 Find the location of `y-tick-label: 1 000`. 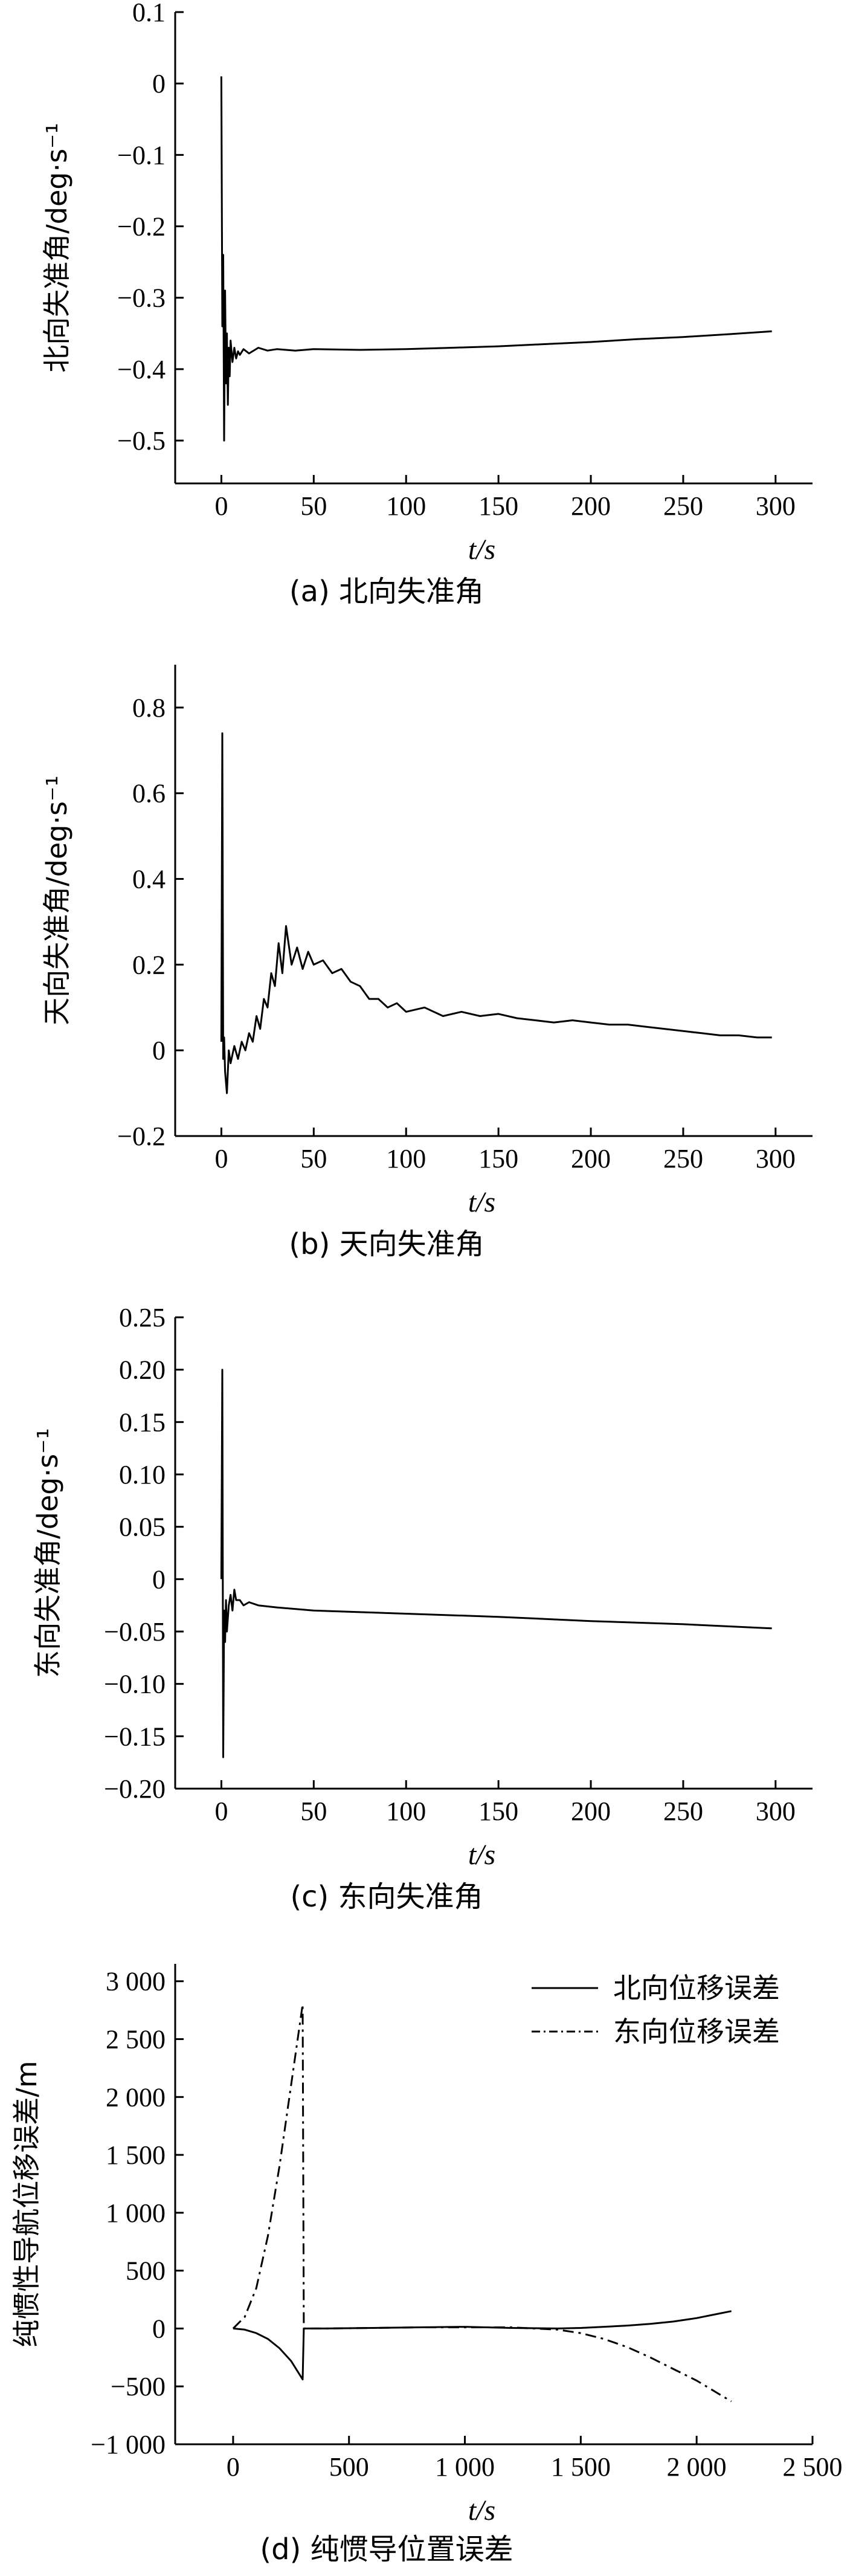

y-tick-label: 1 000 is located at coordinates (136, 2213).